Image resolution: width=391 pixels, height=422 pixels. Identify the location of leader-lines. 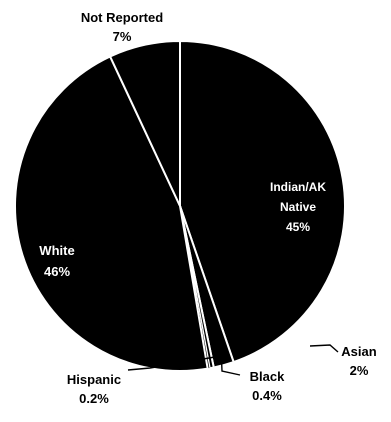
(233, 360).